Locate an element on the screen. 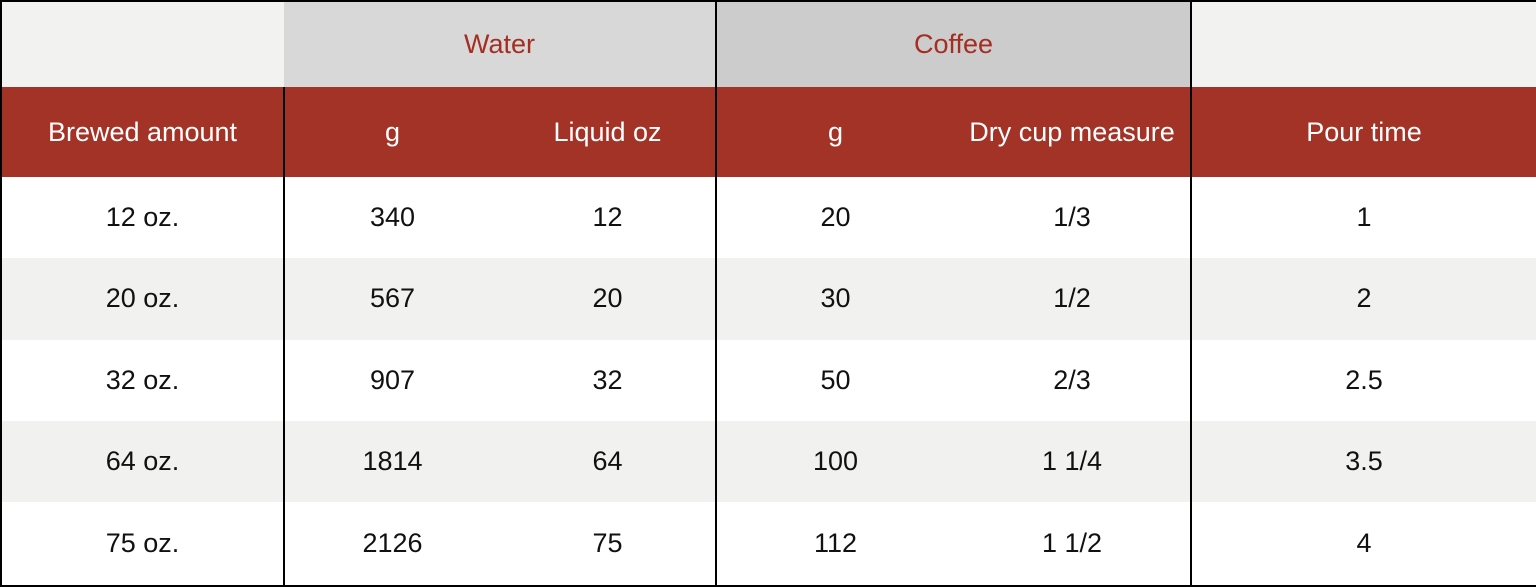 The height and width of the screenshot is (587, 1536). column-header-coffee-g: g is located at coordinates (835, 132).